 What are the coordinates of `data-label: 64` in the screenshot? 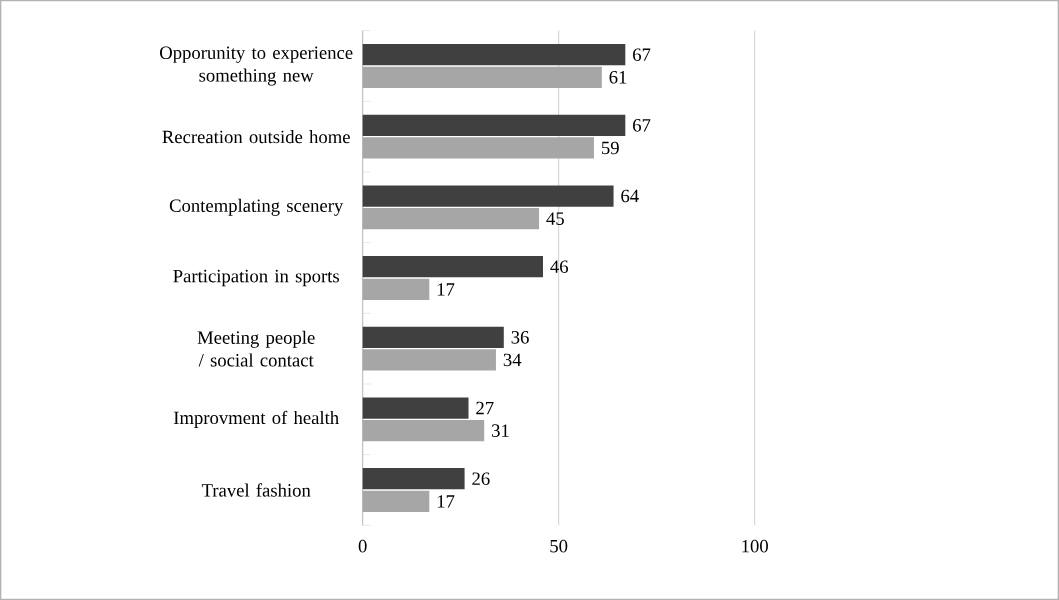 It's located at (630, 196).